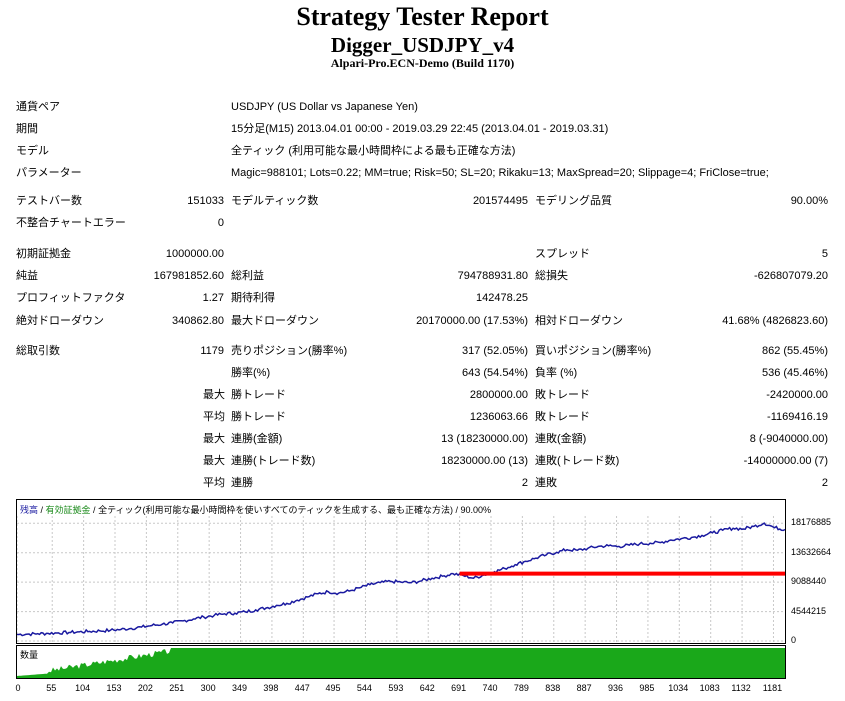 This screenshot has width=845, height=701. What do you see at coordinates (459, 688) in the screenshot?
I see `x-tick-label: 691` at bounding box center [459, 688].